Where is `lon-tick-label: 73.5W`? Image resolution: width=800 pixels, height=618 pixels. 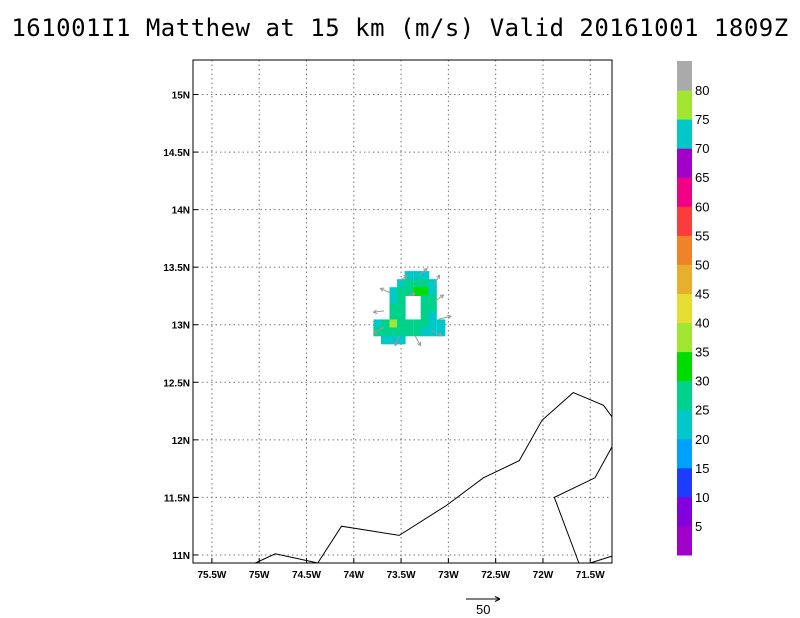 lon-tick-label: 73.5W is located at coordinates (401, 575).